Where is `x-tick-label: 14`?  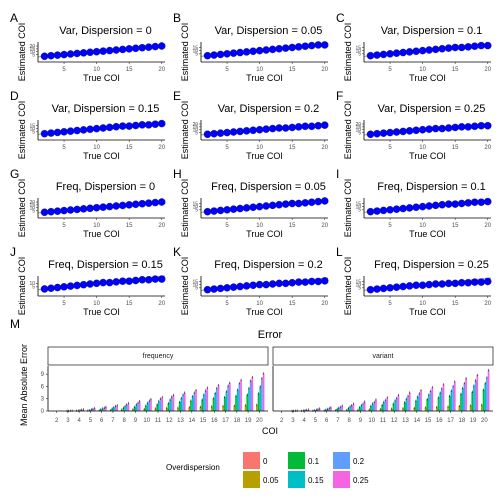
x-tick-label: 14 is located at coordinates (416, 421).